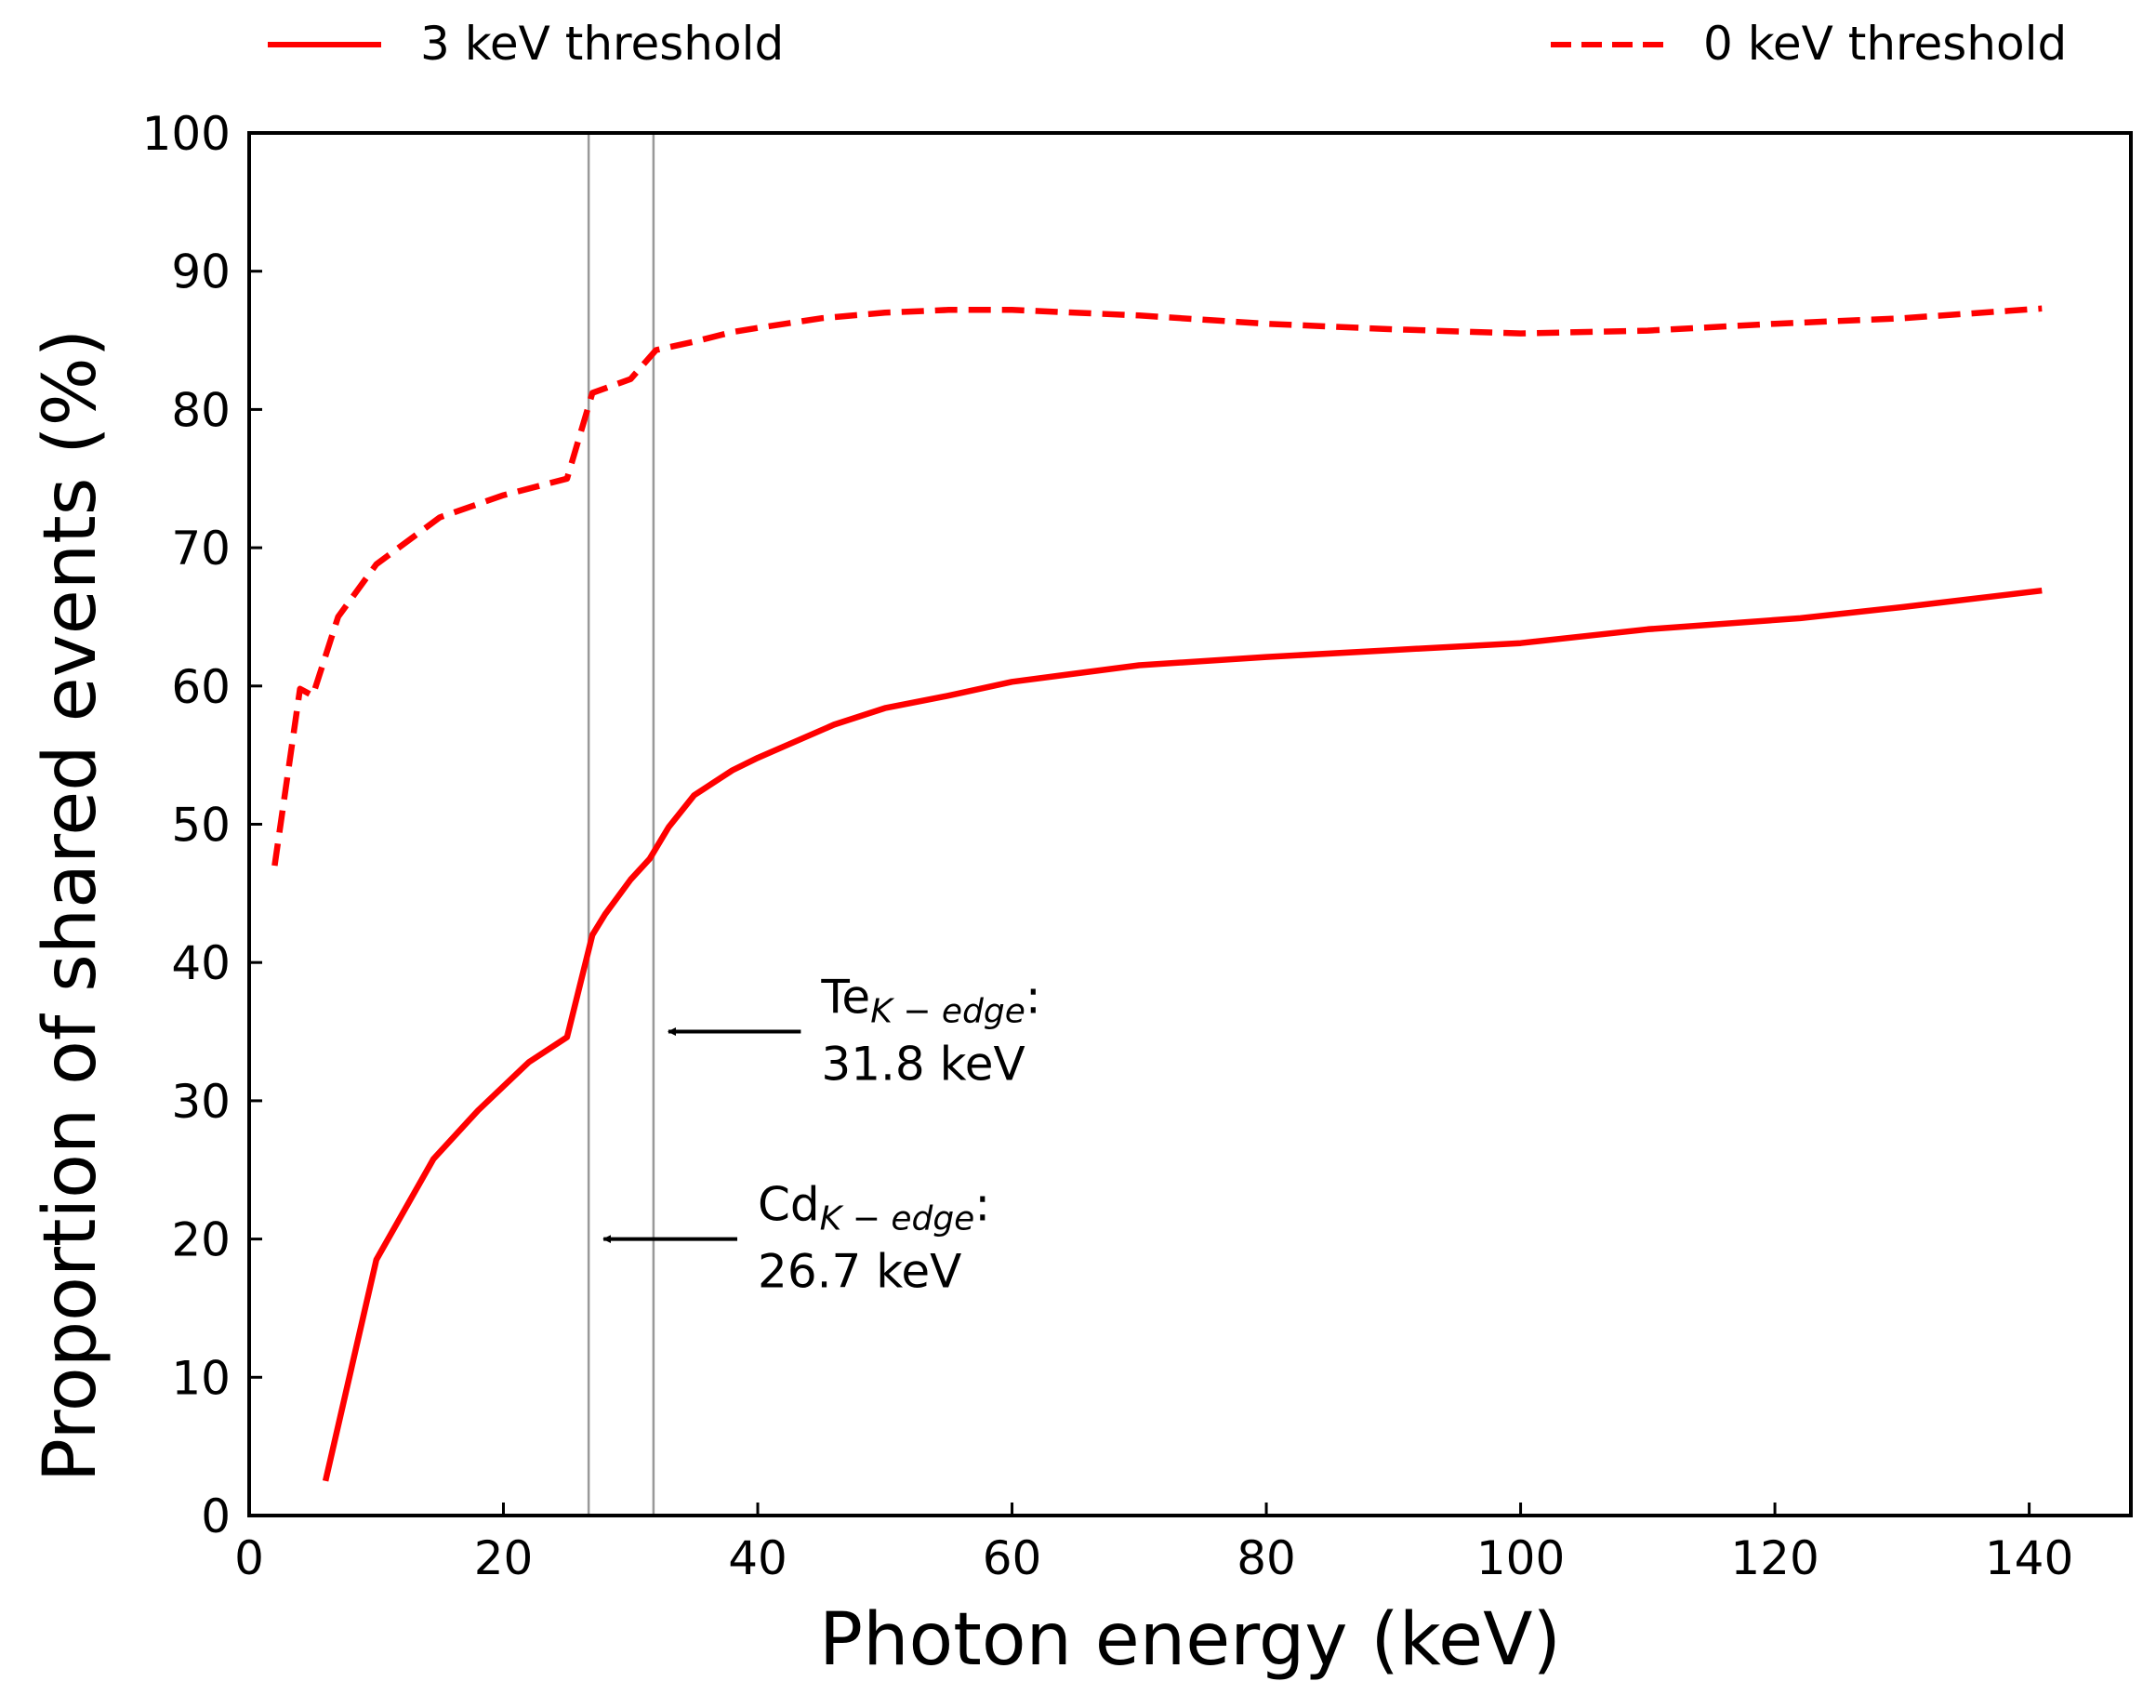  I want to click on te-annotation-value: 31.8 keV, so click(923, 1065).